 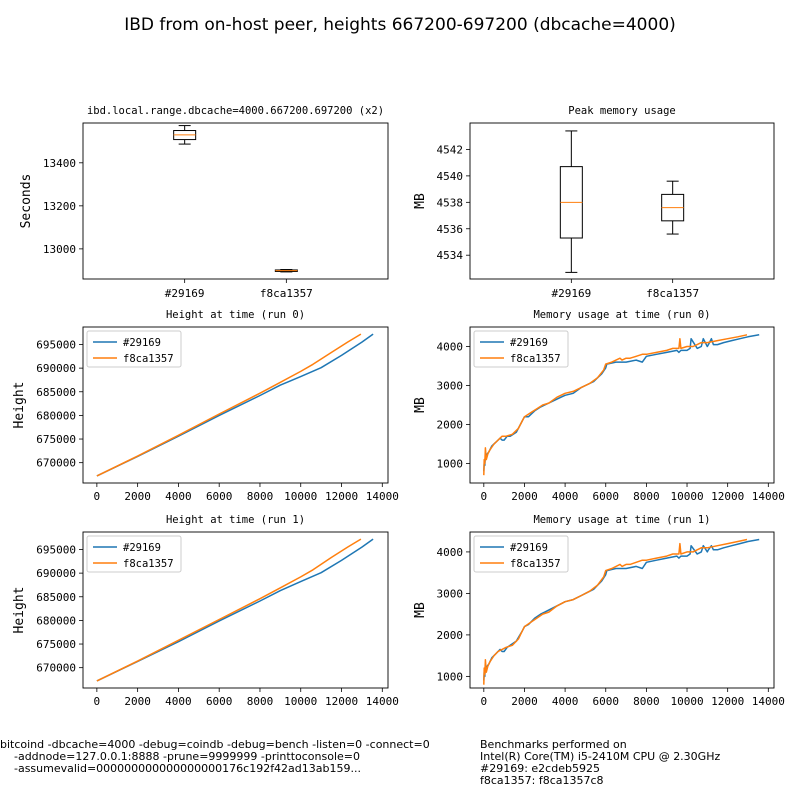 I want to click on y-tick-label: 4542, so click(x=450, y=149).